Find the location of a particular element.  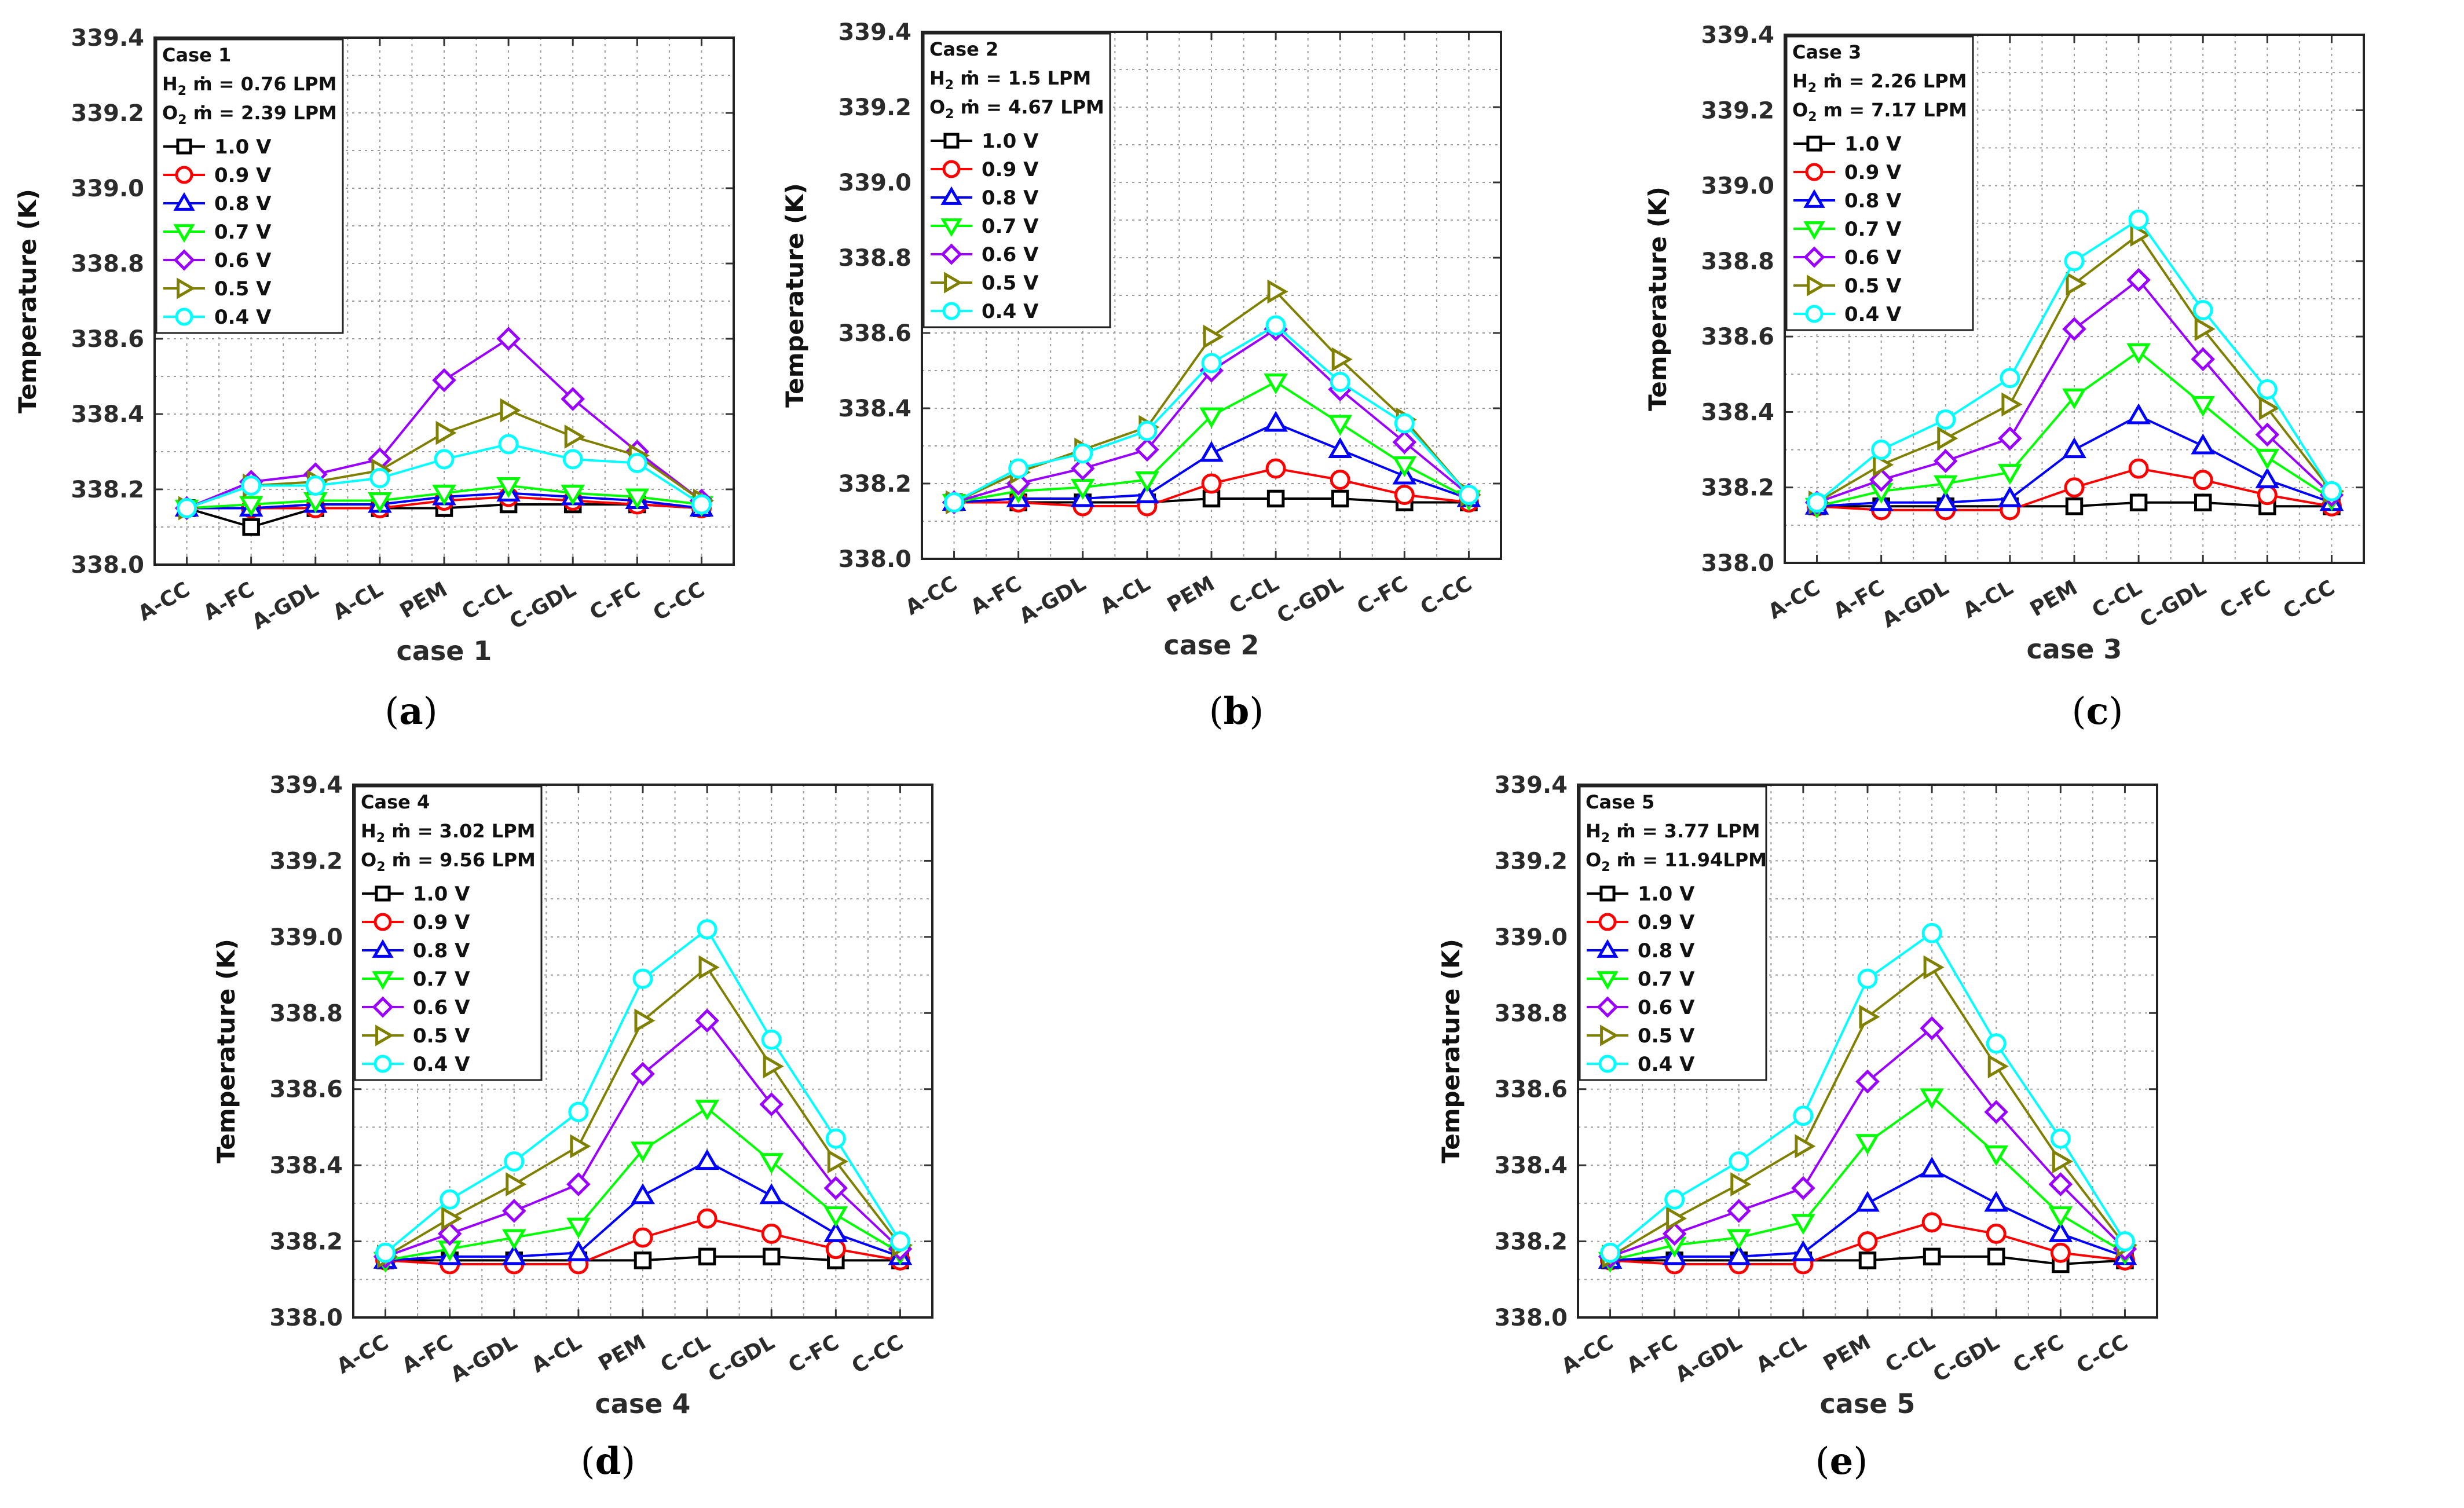

legend-entry: 0.8 V is located at coordinates (217, 204).